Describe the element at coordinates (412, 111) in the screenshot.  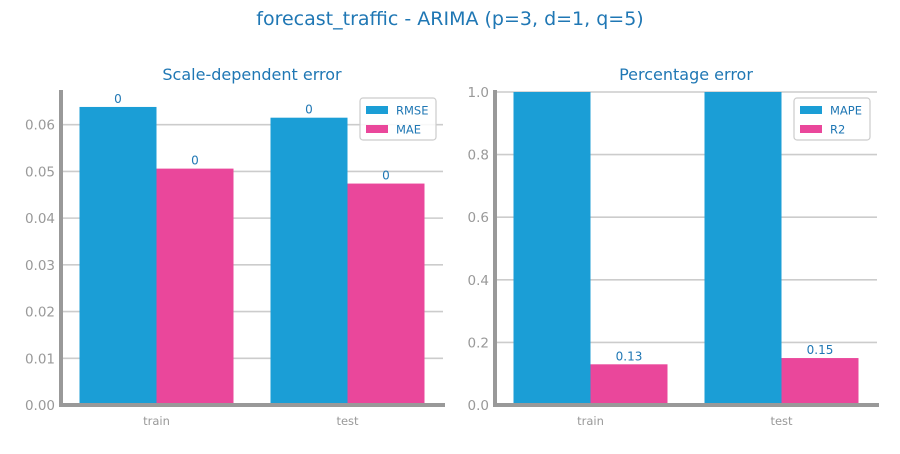
I see `legend-label: RMSE` at that location.